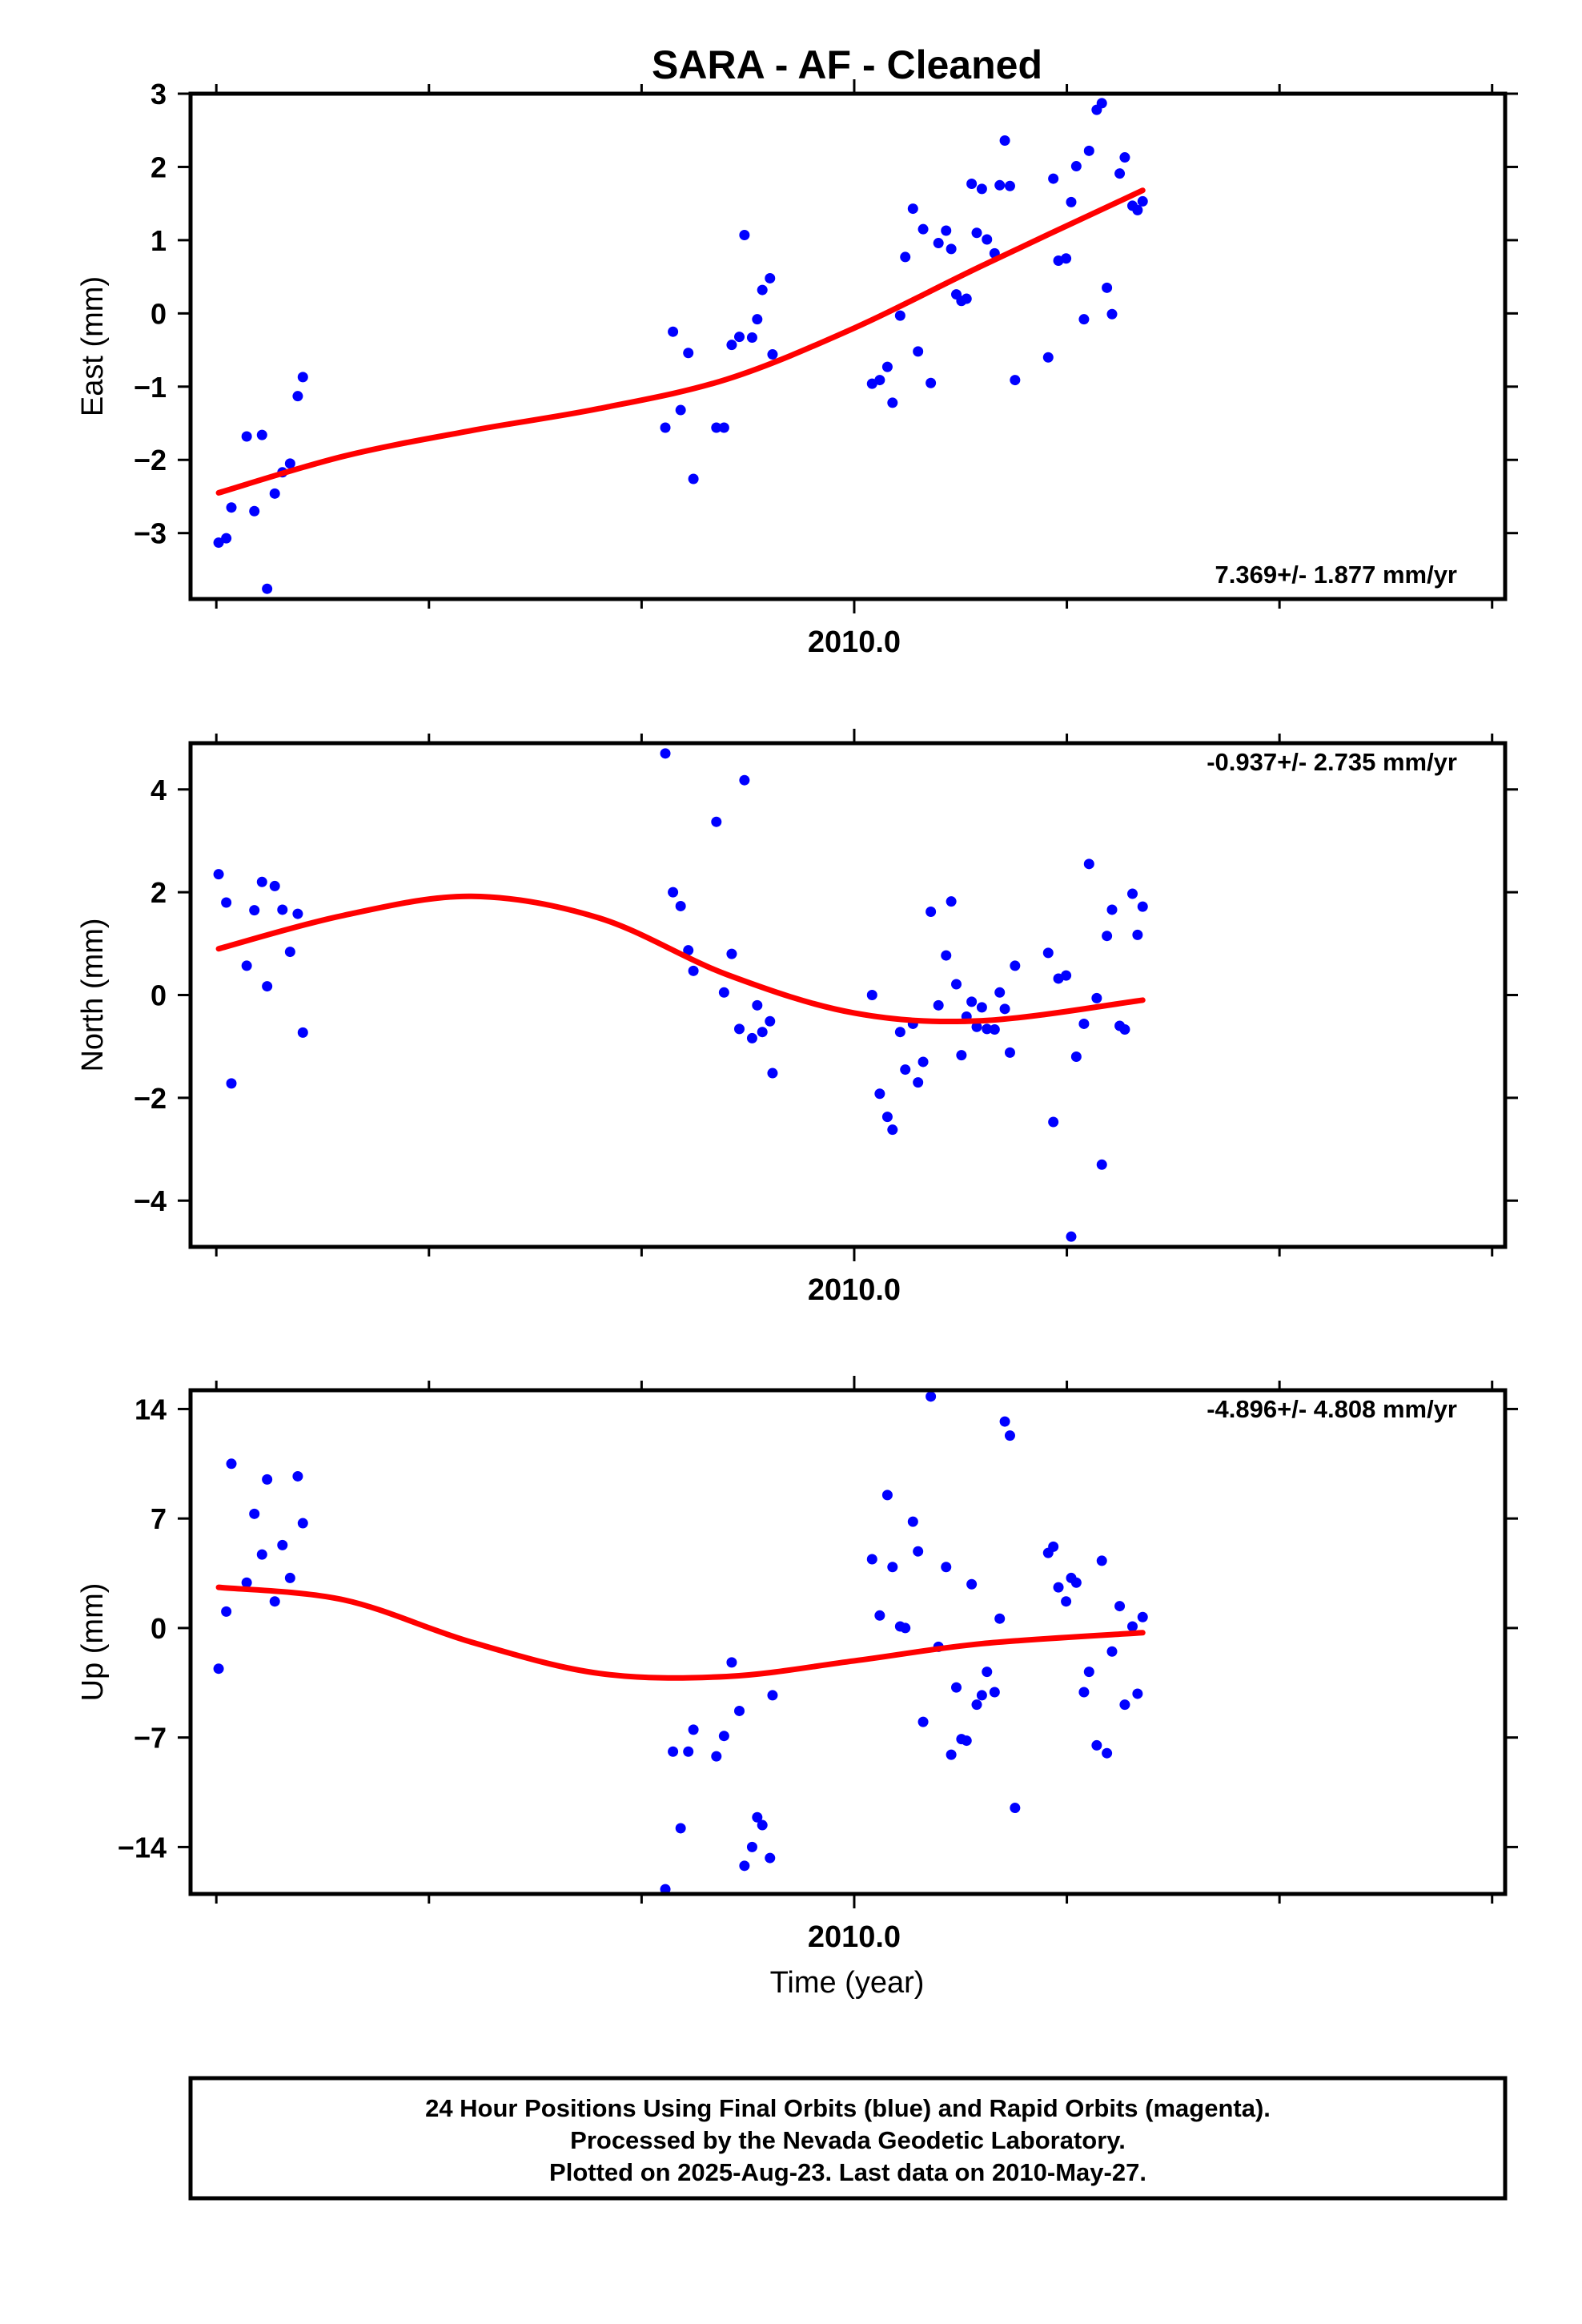 The height and width of the screenshot is (2324, 1582). I want to click on data-points, so click(681, 346).